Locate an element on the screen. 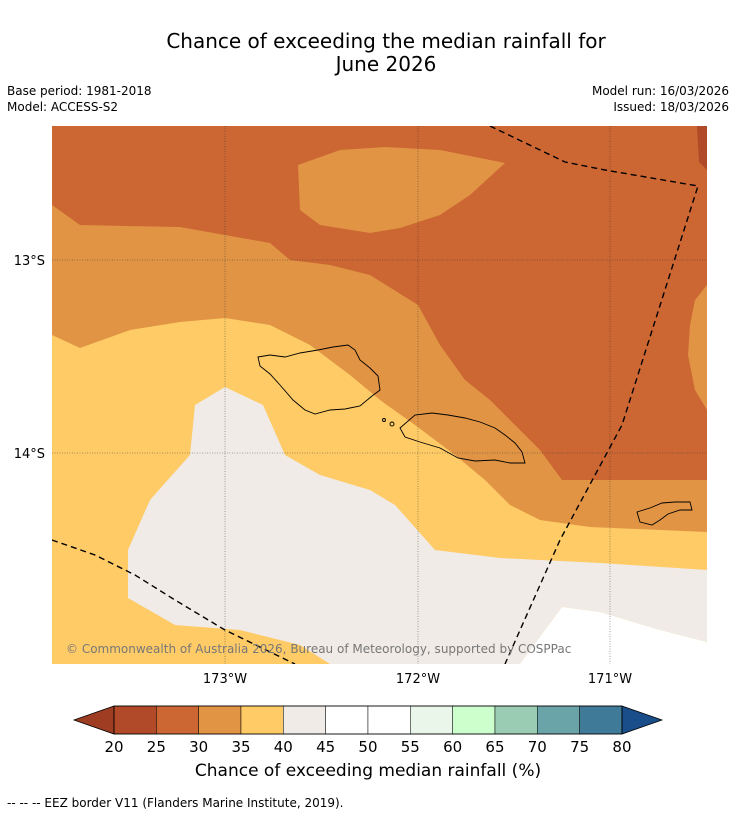 The width and height of the screenshot is (736, 816). model-text: Model: ACCESS-S2 is located at coordinates (63, 107).